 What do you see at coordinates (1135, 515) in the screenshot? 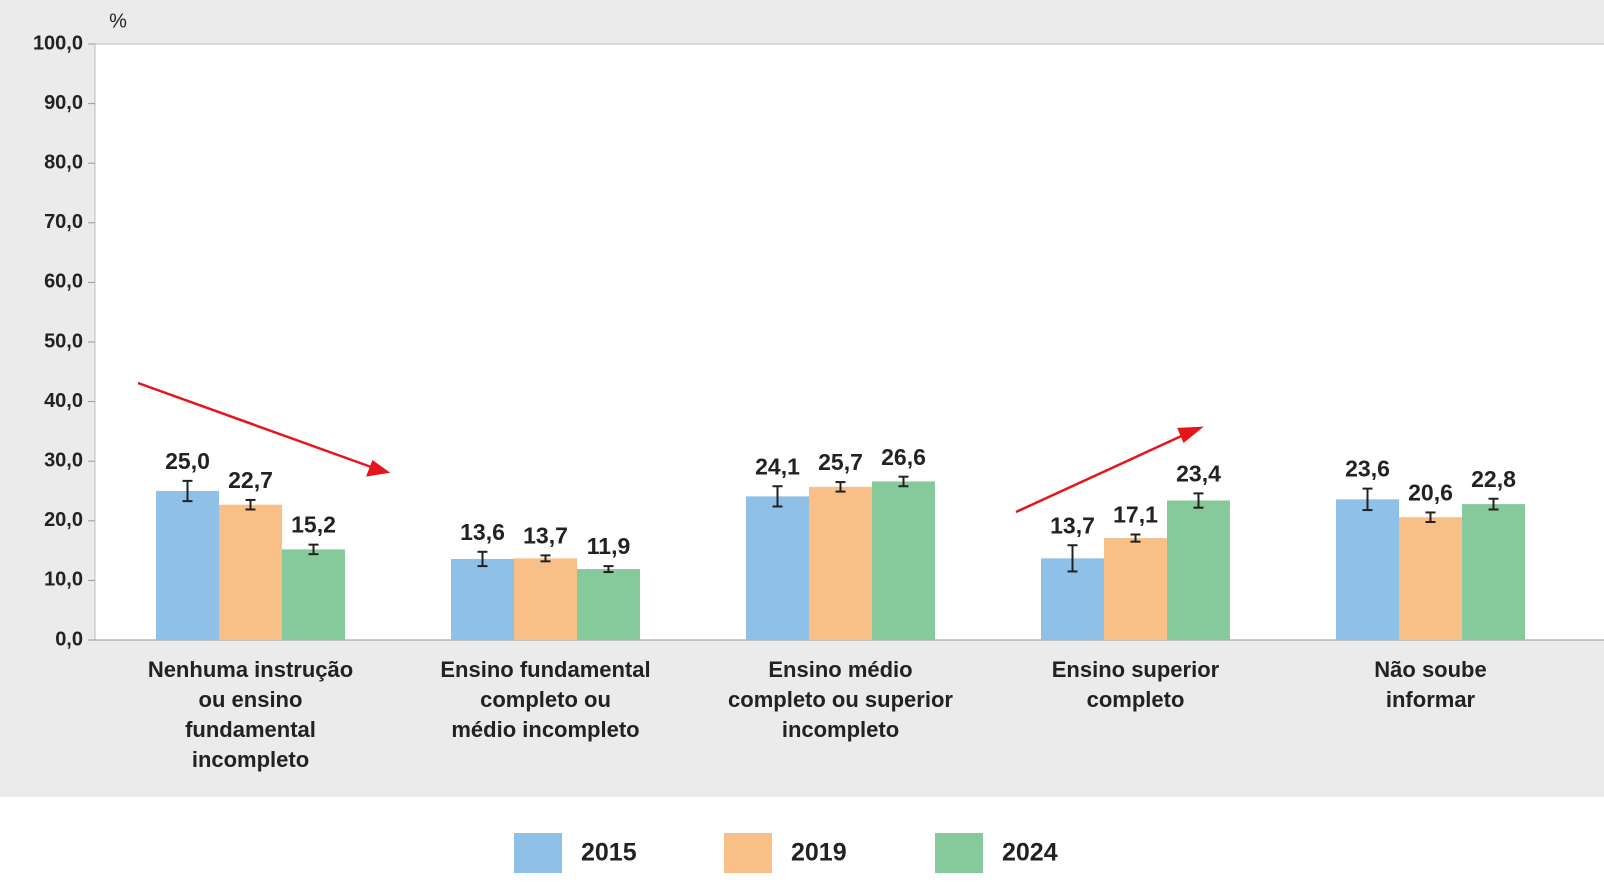
I see `value-label: 17,1` at bounding box center [1135, 515].